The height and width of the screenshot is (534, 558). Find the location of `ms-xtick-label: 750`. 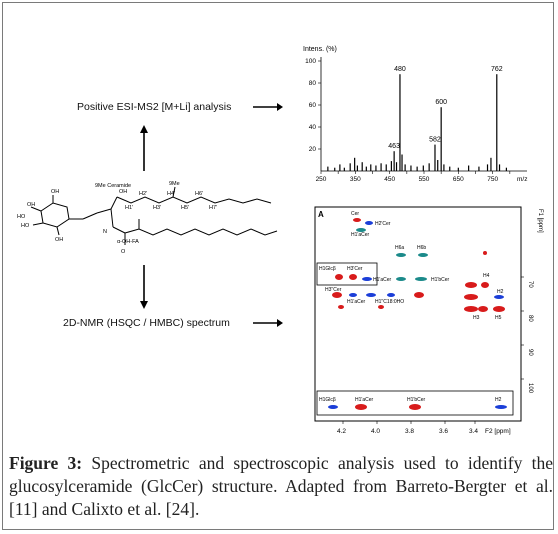

ms-xtick-label: 750 is located at coordinates (492, 179).